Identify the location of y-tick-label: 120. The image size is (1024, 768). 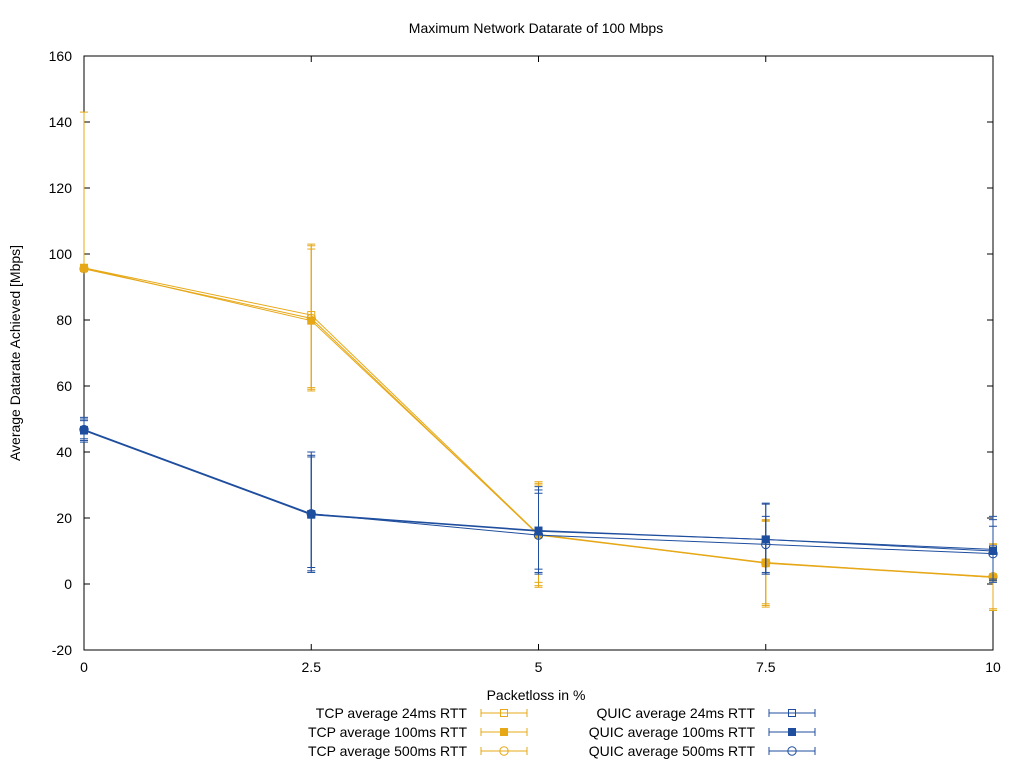
(61, 188).